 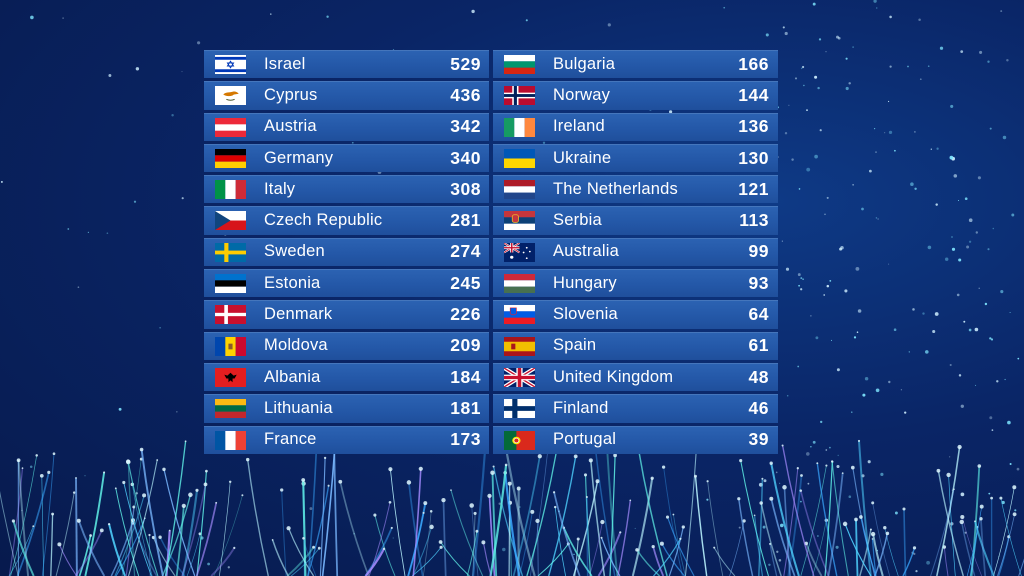 What do you see at coordinates (230, 127) in the screenshot?
I see `austria-flag-icon` at bounding box center [230, 127].